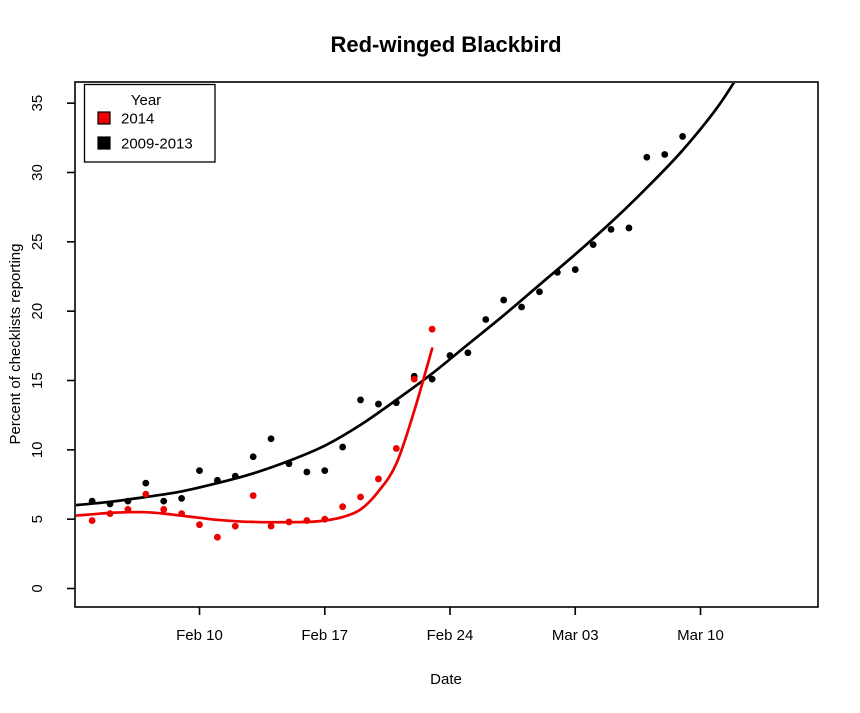 The width and height of the screenshot is (860, 713). What do you see at coordinates (37, 172) in the screenshot?
I see `y-tick-label: 30` at bounding box center [37, 172].